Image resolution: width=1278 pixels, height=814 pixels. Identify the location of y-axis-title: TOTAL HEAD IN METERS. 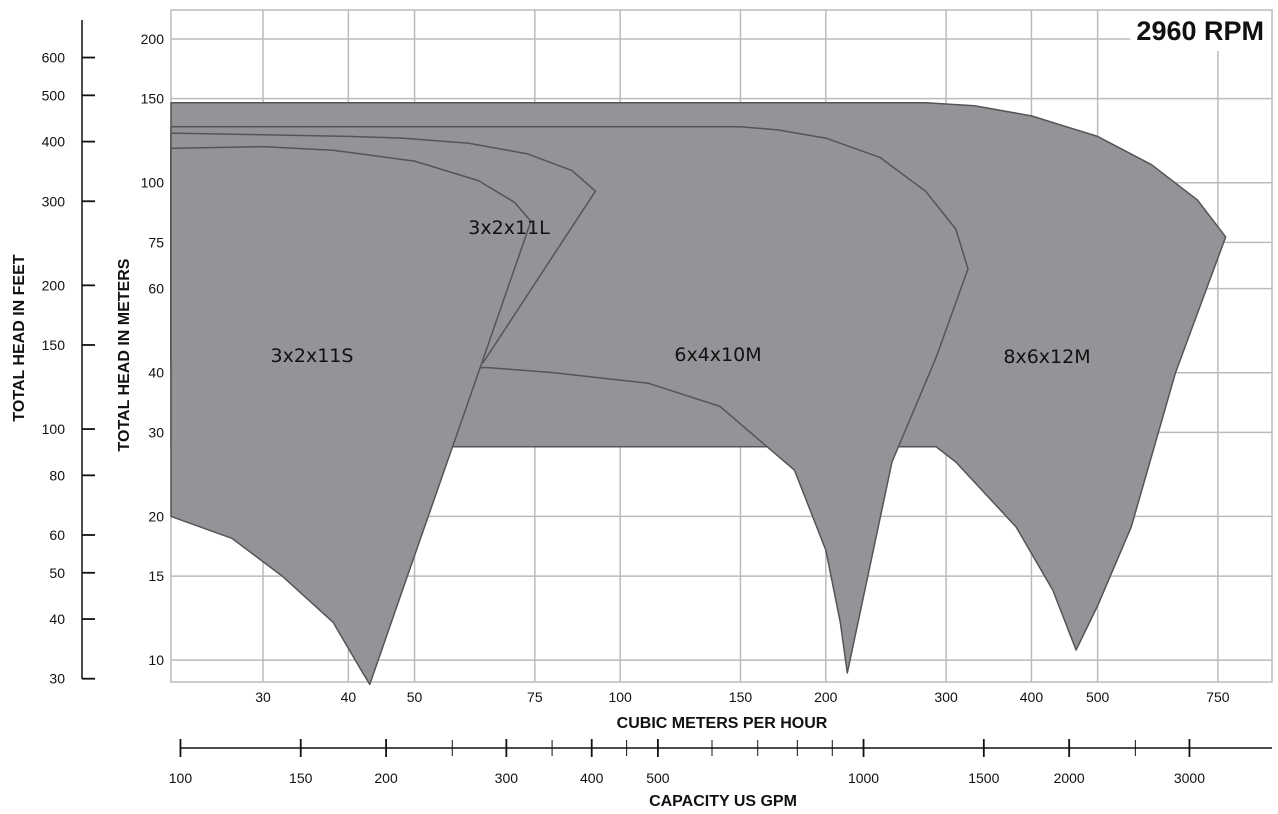
(124, 354).